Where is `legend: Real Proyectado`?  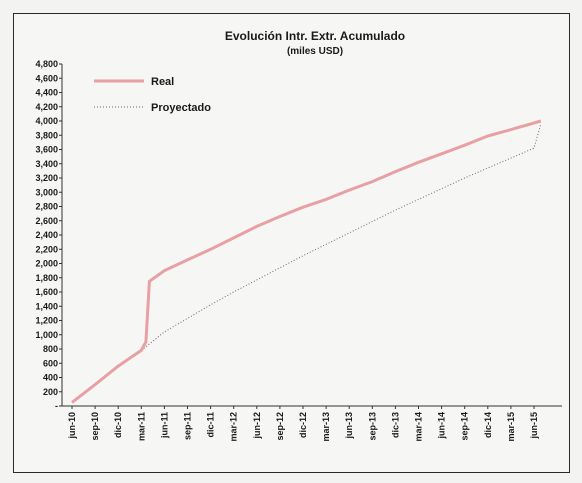 legend: Real Proyectado is located at coordinates (152, 95).